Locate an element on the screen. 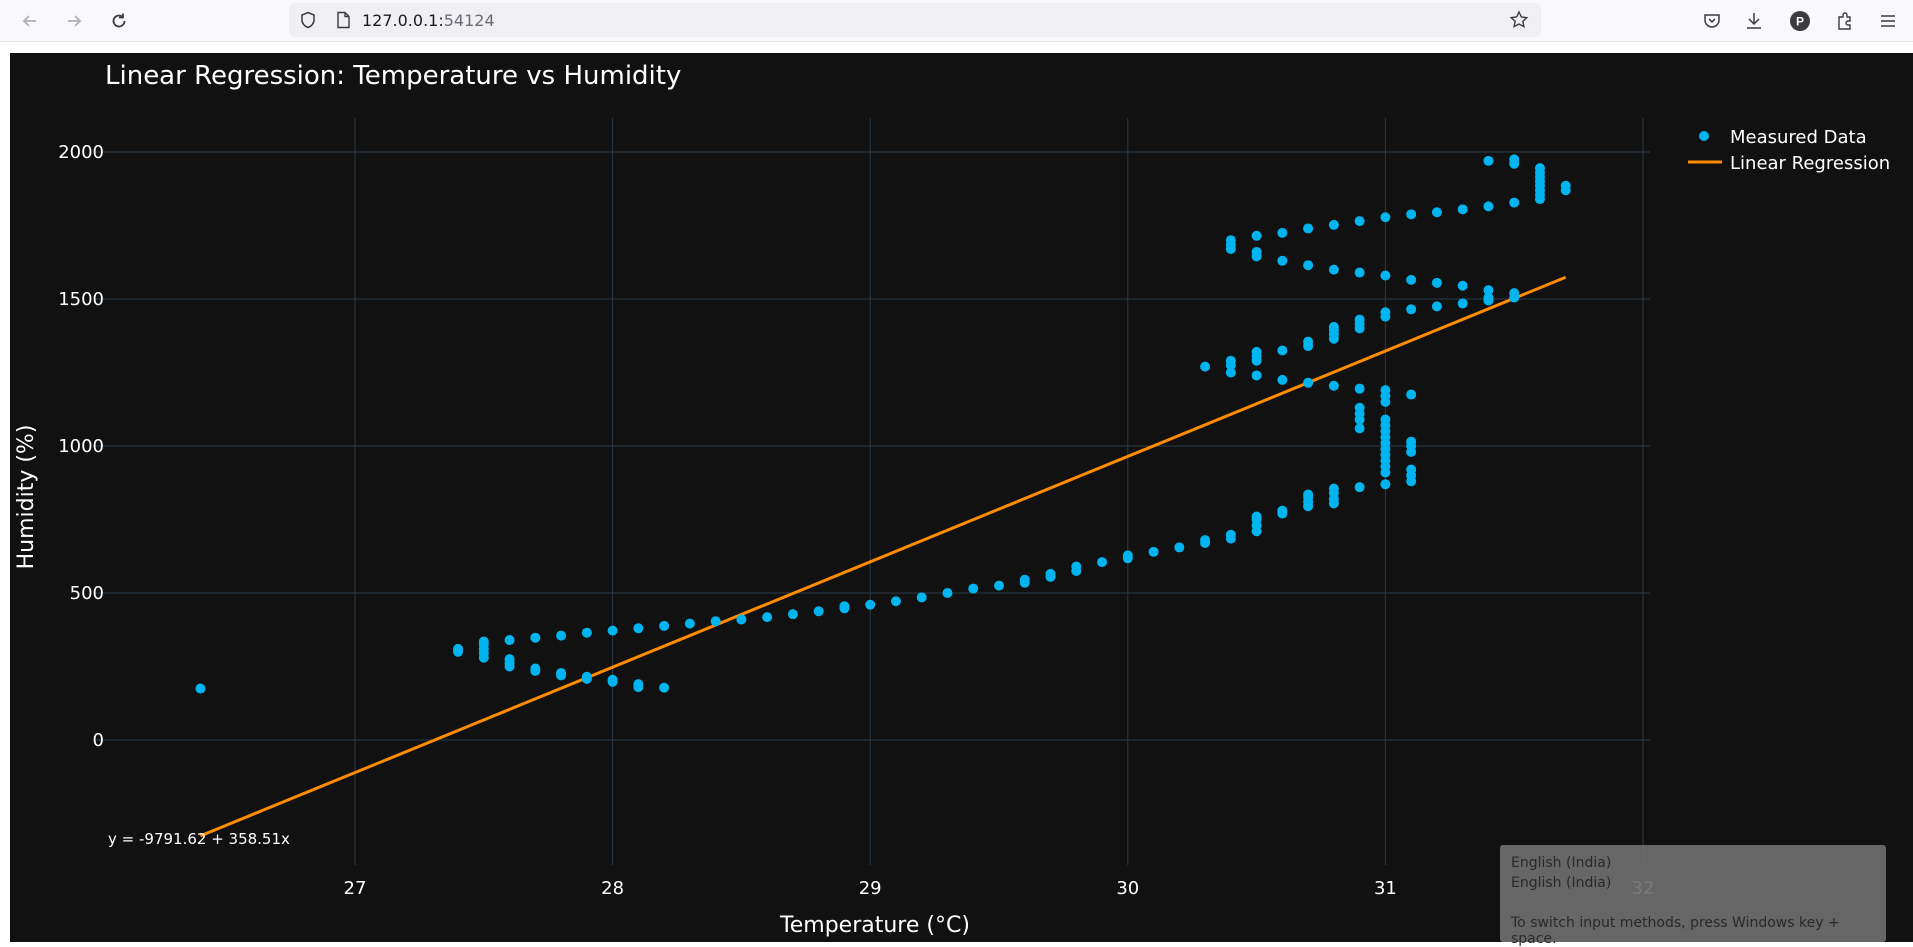 This screenshot has height=947, width=1913. reload-button is located at coordinates (119, 21).